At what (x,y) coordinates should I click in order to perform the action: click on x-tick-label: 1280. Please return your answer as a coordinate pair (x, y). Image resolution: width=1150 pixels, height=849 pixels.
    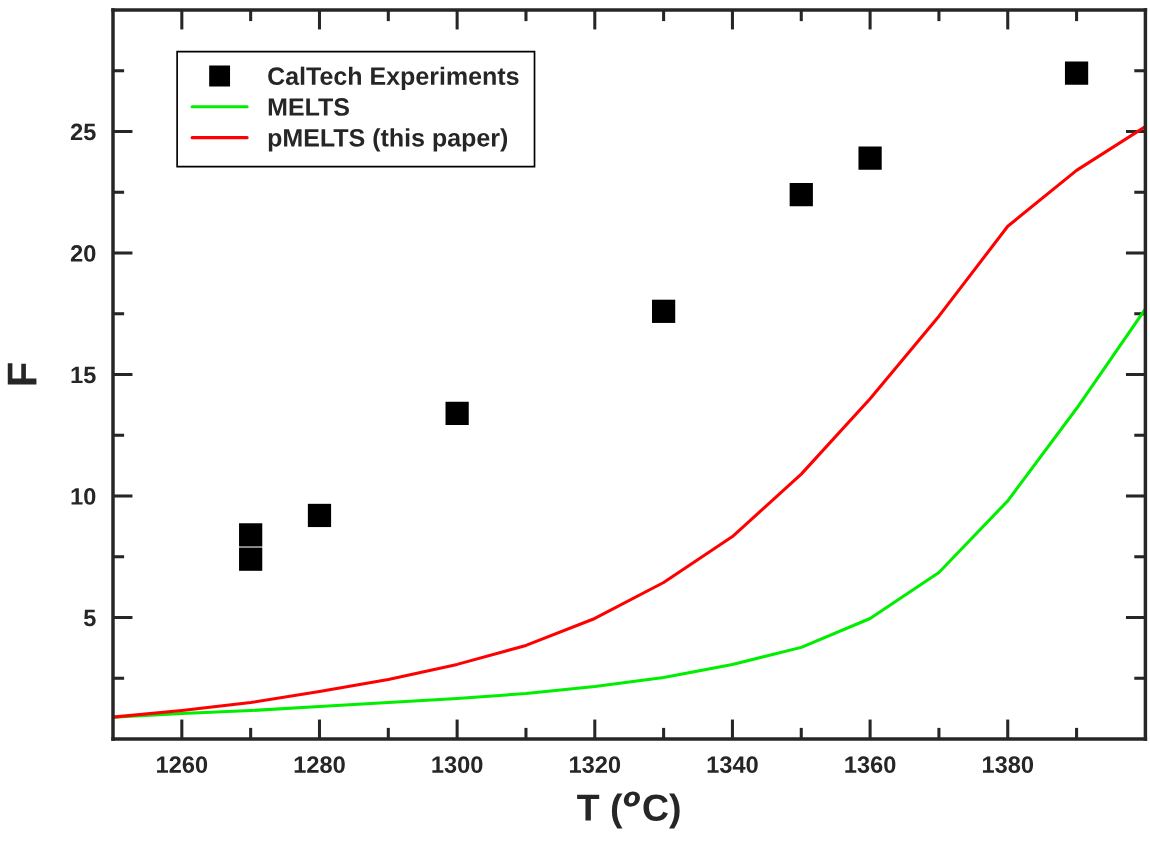
    Looking at the image, I should click on (319, 765).